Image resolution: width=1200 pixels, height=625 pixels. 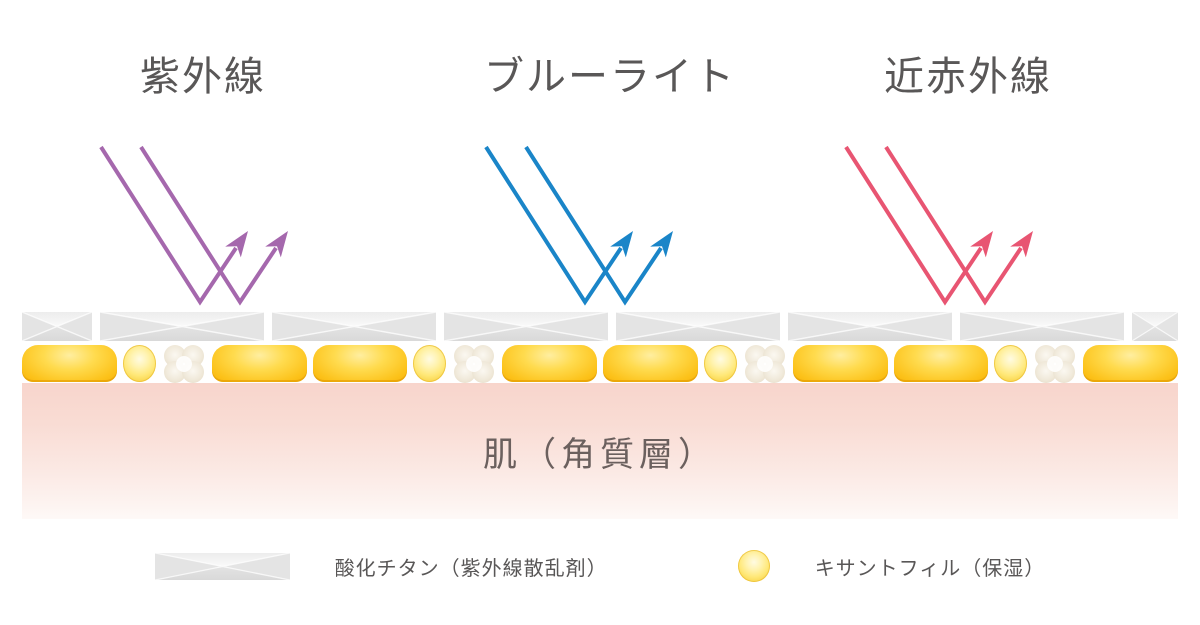 I want to click on legend-item-xanthophyll: キサントフィル（保湿）, so click(x=891, y=566).